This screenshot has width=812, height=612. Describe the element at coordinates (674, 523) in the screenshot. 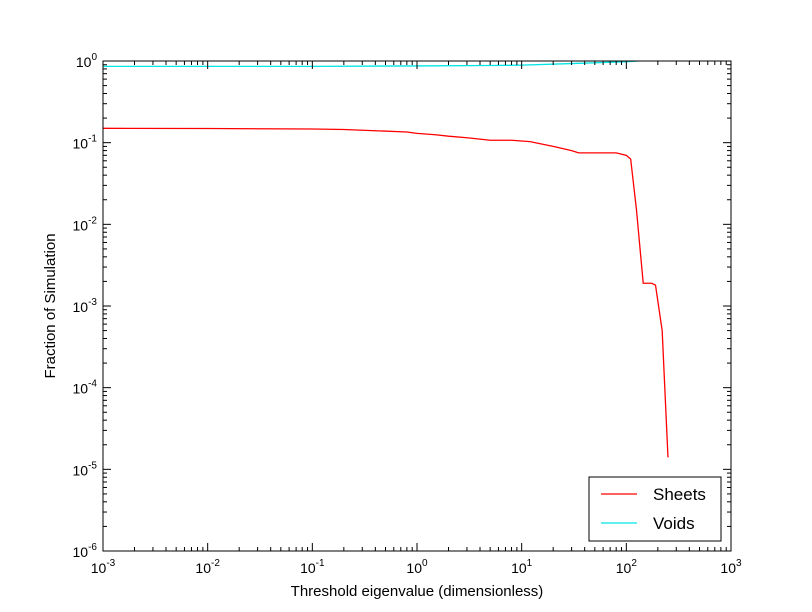

I see `legend-label-voids: Voids` at that location.